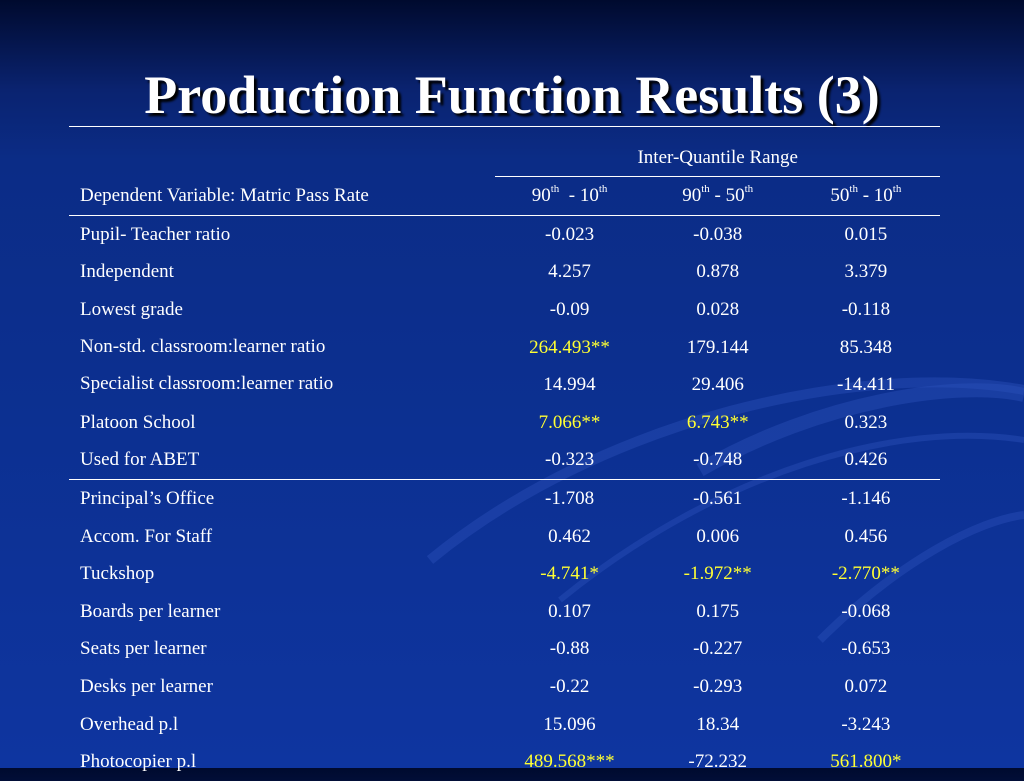 The height and width of the screenshot is (781, 1024). Describe the element at coordinates (718, 272) in the screenshot. I see `value-cell: 0.878` at that location.